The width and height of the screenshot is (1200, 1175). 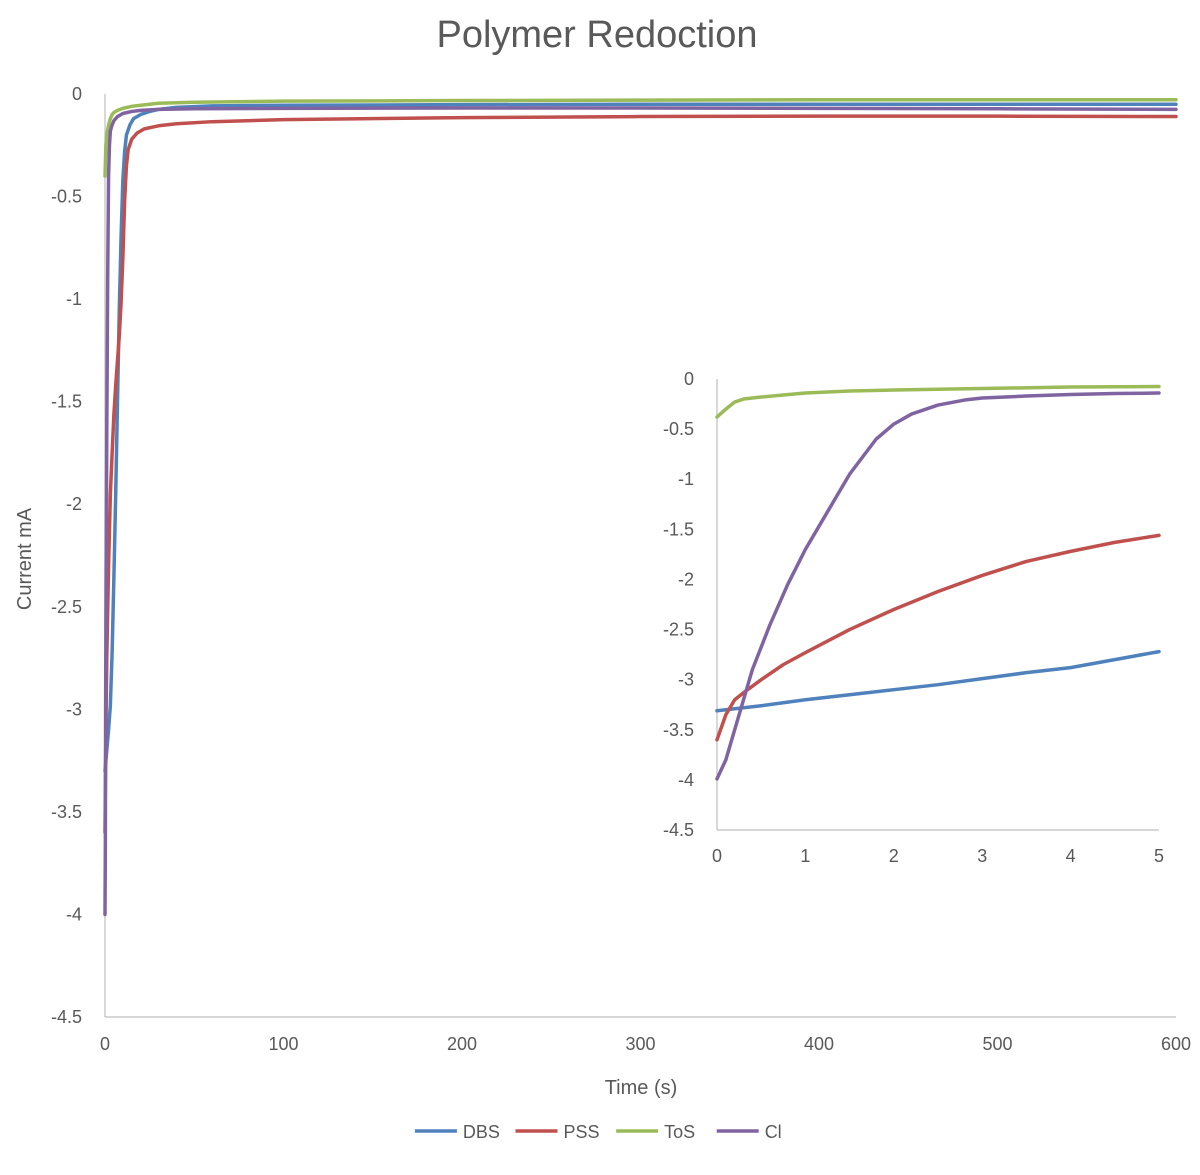 What do you see at coordinates (678, 529) in the screenshot?
I see `inset-y-tick-label: -1.5` at bounding box center [678, 529].